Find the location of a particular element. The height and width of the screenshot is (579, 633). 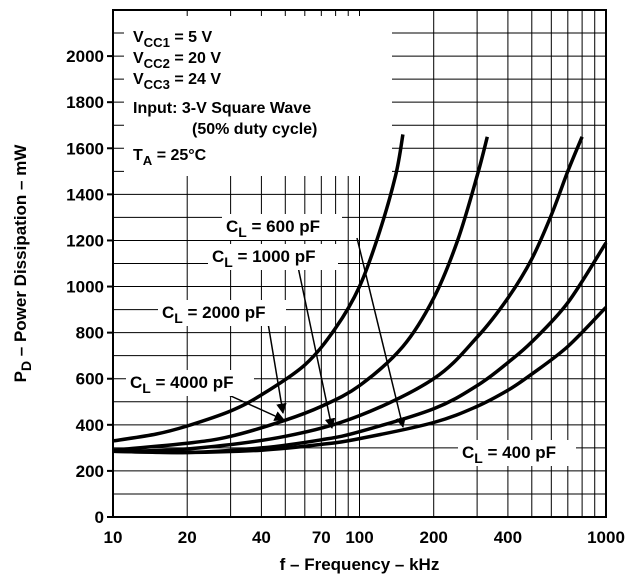

x-axis-title: f – Frequency – kHz is located at coordinates (360, 564).